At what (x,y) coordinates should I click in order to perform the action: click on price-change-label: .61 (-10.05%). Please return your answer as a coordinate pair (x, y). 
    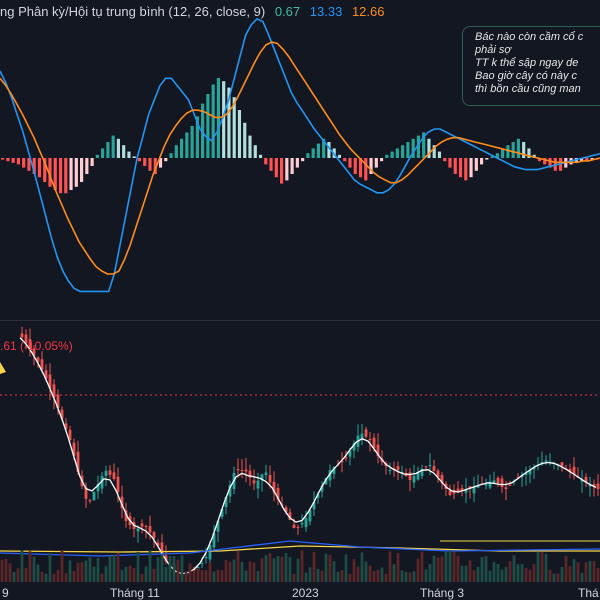
    Looking at the image, I should click on (36, 346).